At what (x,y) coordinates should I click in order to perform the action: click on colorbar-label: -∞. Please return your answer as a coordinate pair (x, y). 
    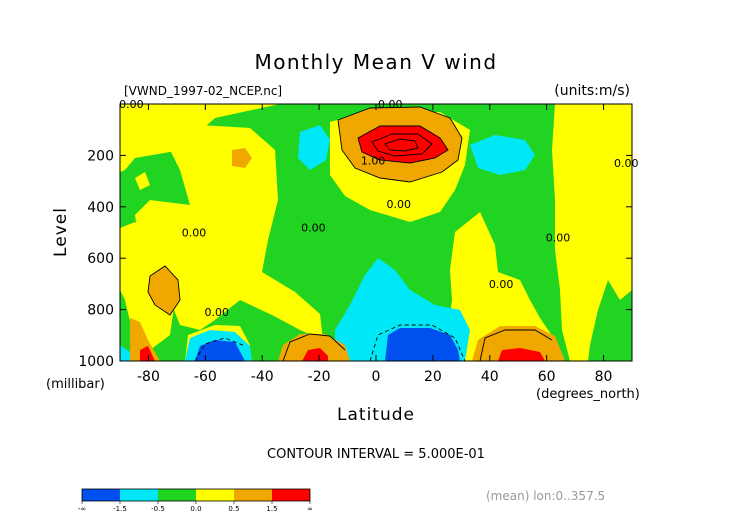
    Looking at the image, I should click on (82, 509).